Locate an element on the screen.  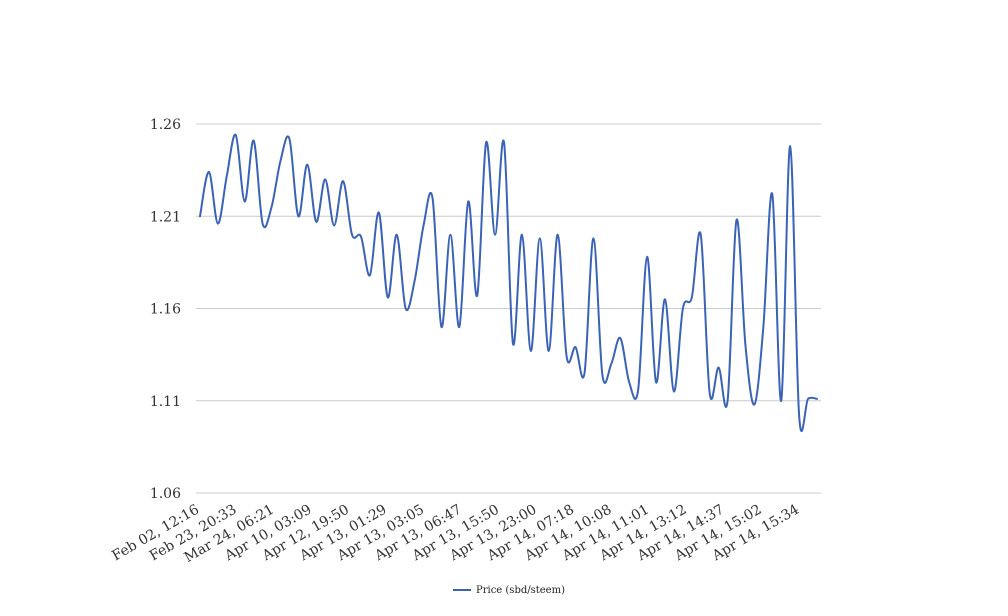
legend: Price (sbd/steem) is located at coordinates (509, 590).